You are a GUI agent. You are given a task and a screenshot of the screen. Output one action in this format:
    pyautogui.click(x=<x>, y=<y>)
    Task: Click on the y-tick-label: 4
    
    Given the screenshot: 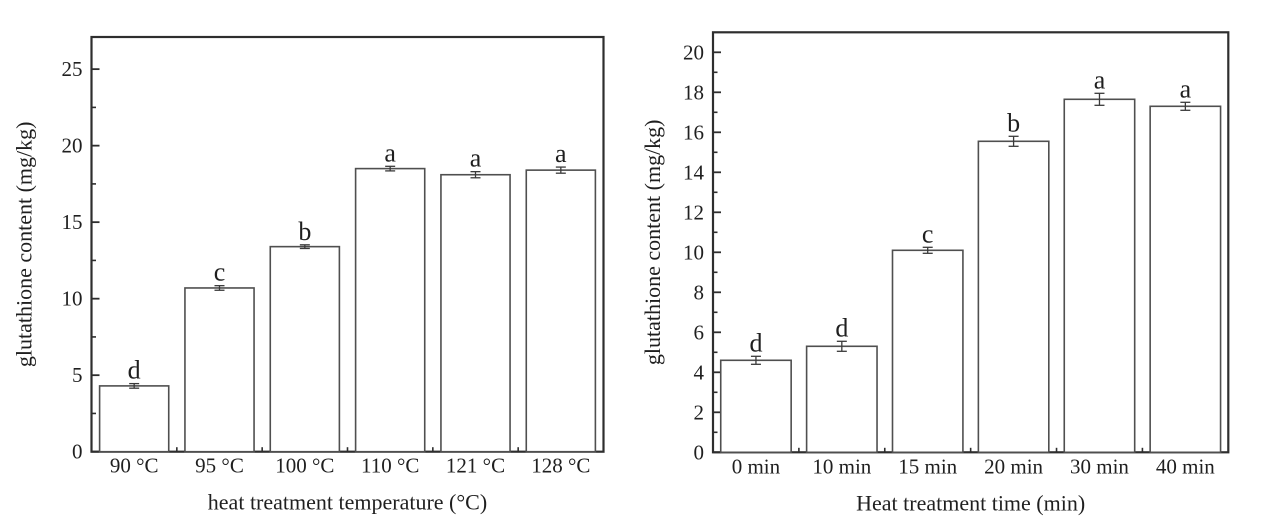 What is the action you would take?
    pyautogui.click(x=699, y=372)
    